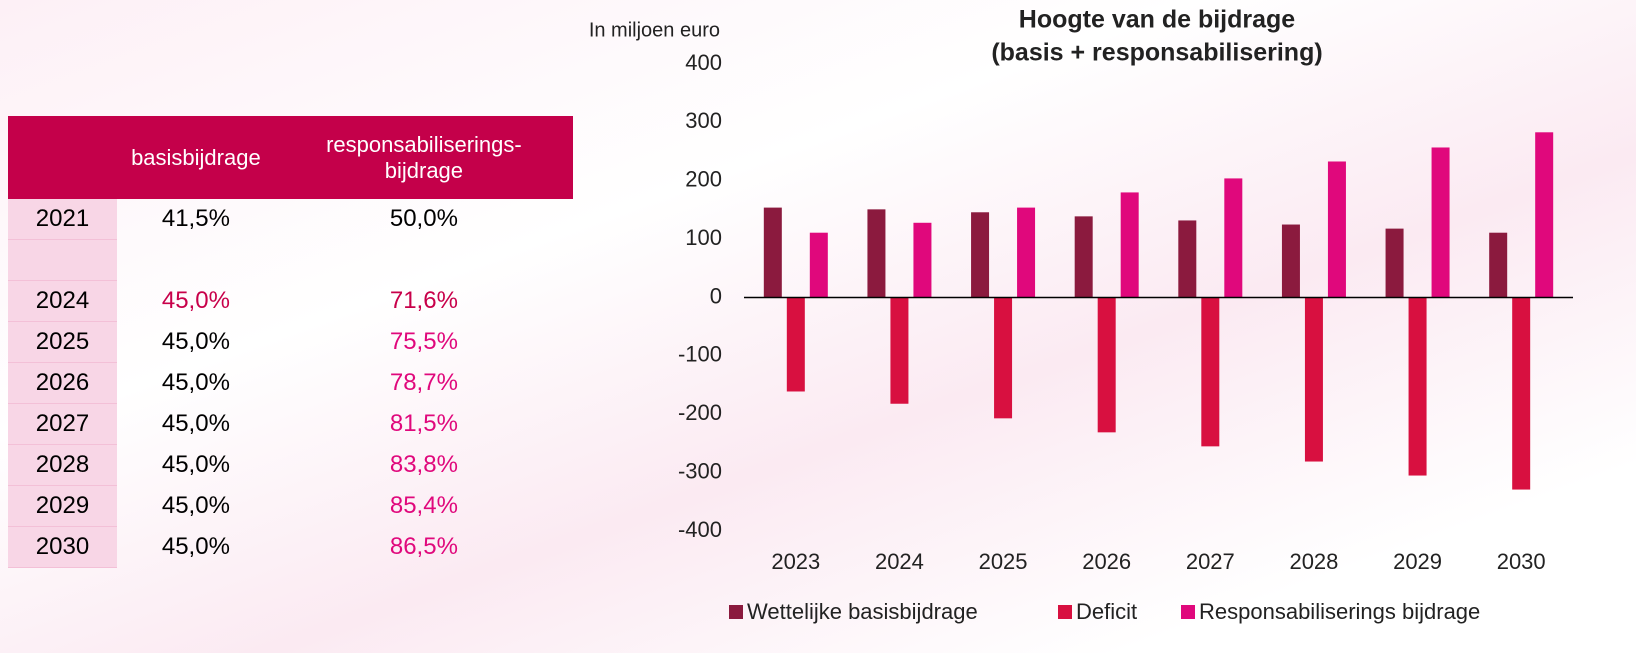 The height and width of the screenshot is (653, 1636). I want to click on y-axis-label: In miljoen euro, so click(654, 30).